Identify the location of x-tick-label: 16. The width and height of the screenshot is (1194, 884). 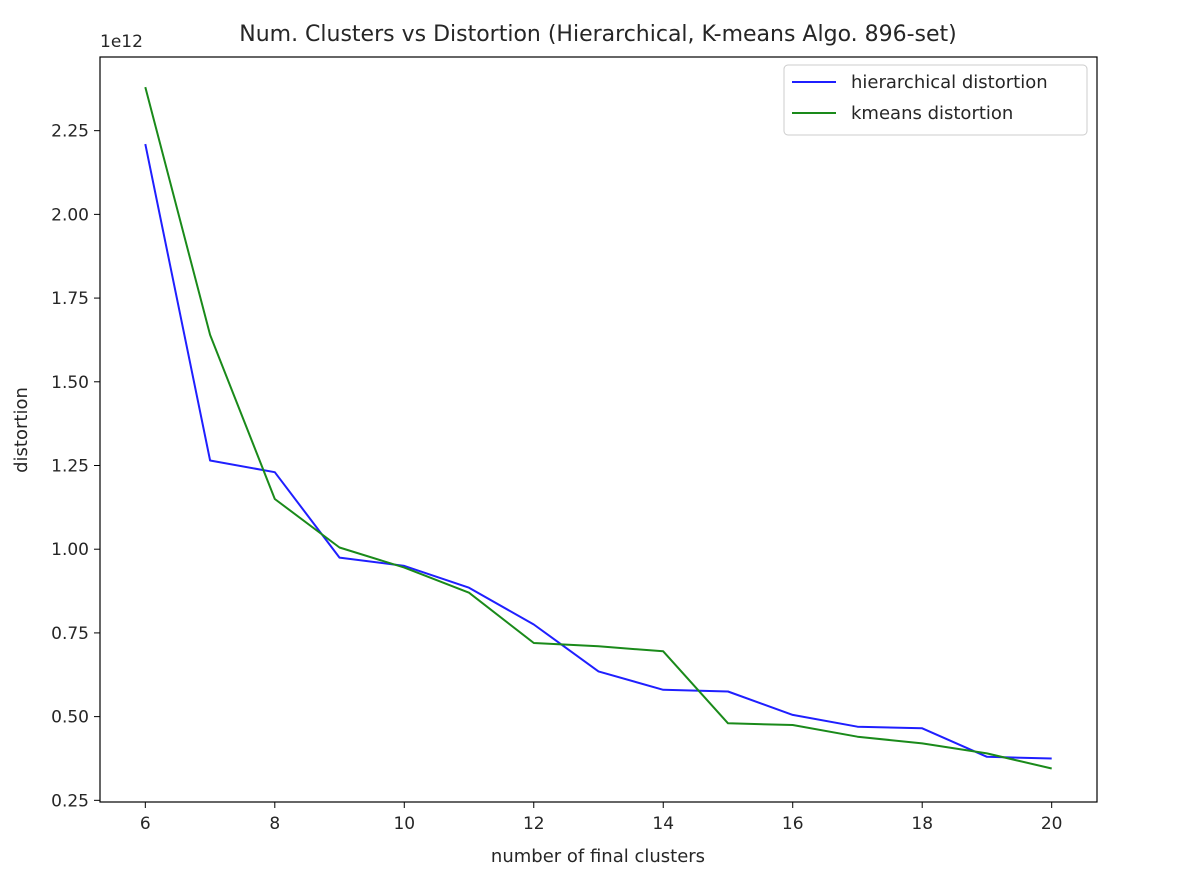
(793, 824).